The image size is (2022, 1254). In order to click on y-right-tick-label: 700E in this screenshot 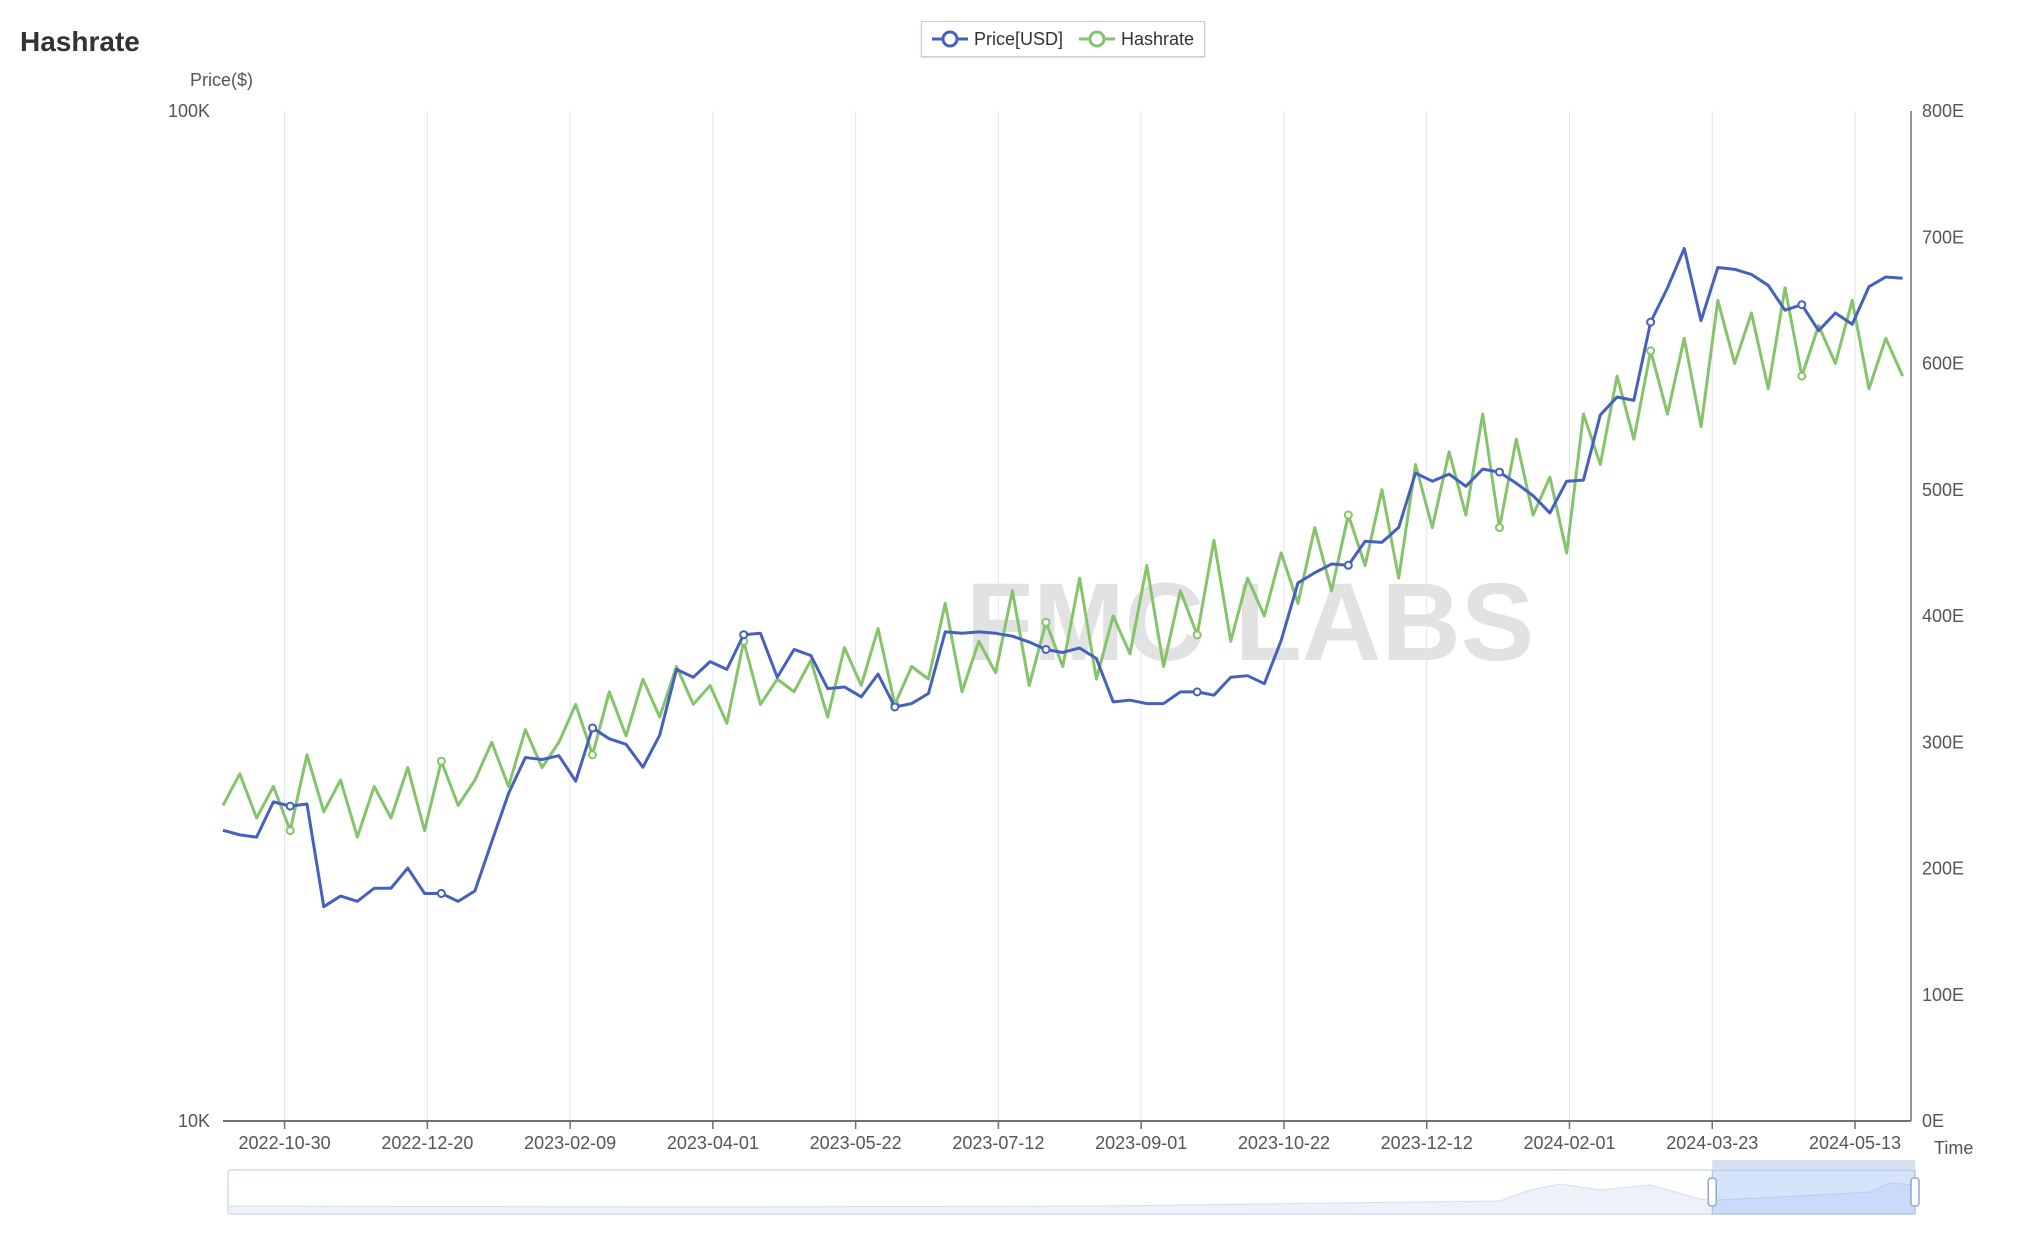, I will do `click(1943, 237)`.